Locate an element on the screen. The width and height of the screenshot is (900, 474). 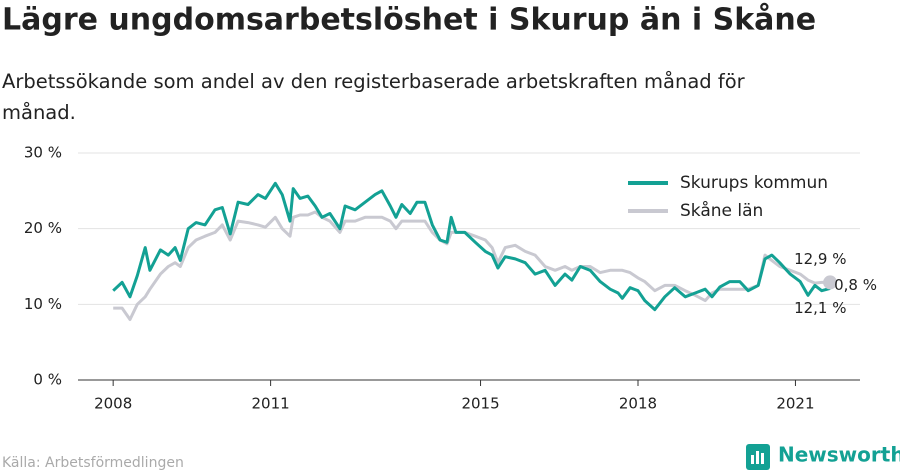
y-tick-label: 30 % is located at coordinates (43, 153).